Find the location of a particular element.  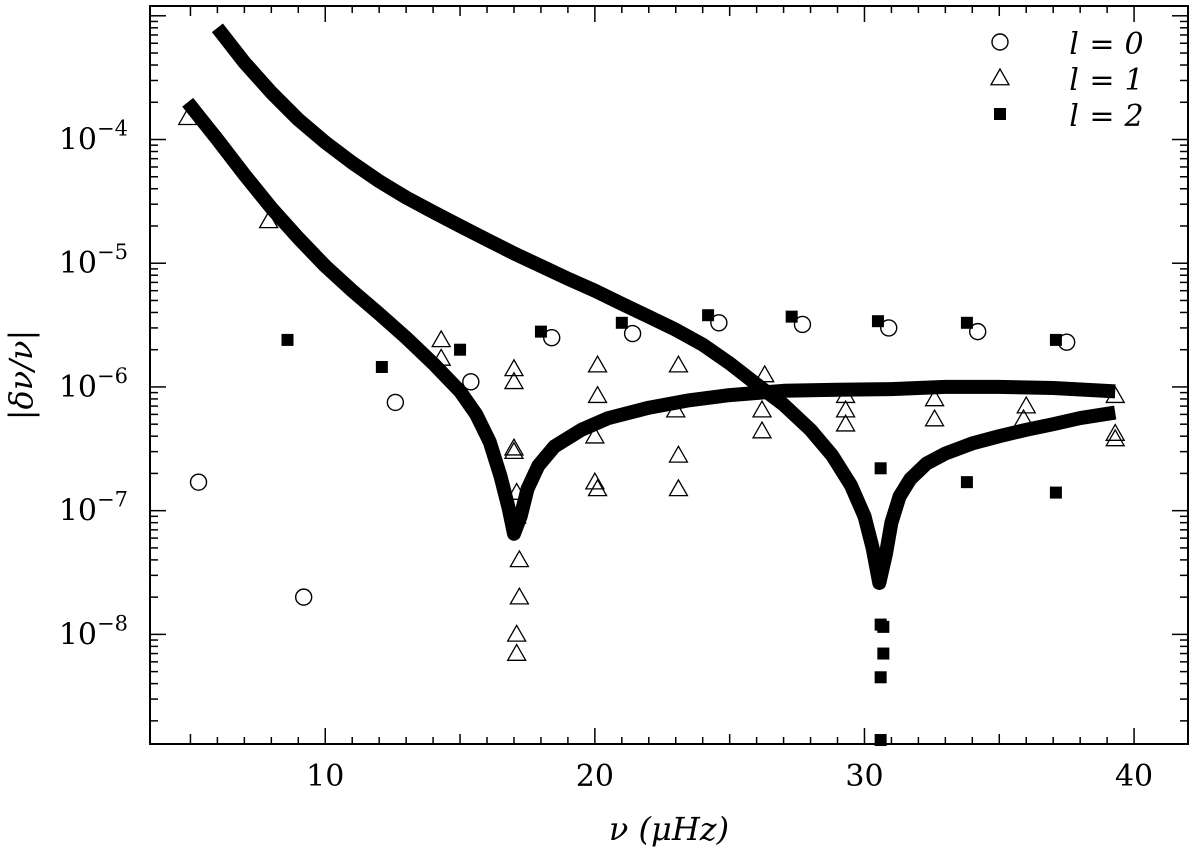

legend-val-1: 1 is located at coordinates (1133, 80).